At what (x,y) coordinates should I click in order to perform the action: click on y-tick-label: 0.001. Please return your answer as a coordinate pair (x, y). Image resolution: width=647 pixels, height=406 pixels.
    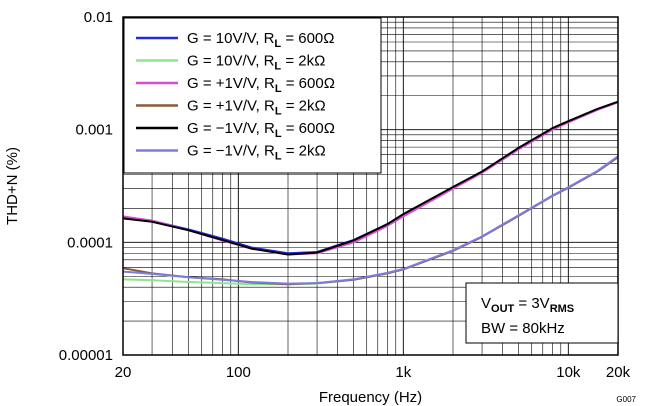
    Looking at the image, I should click on (94, 130).